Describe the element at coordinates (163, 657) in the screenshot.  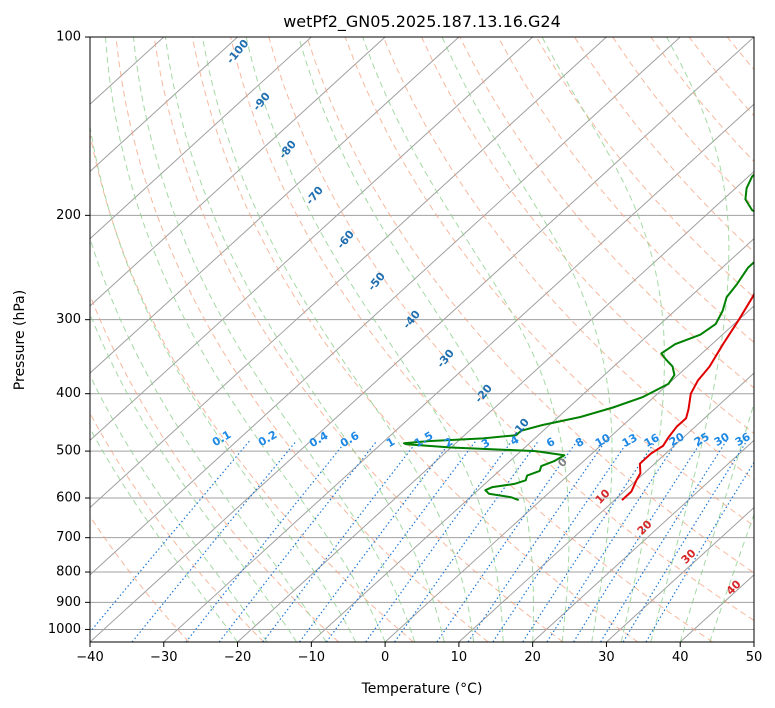
I see `x-tick-label: −30` at that location.